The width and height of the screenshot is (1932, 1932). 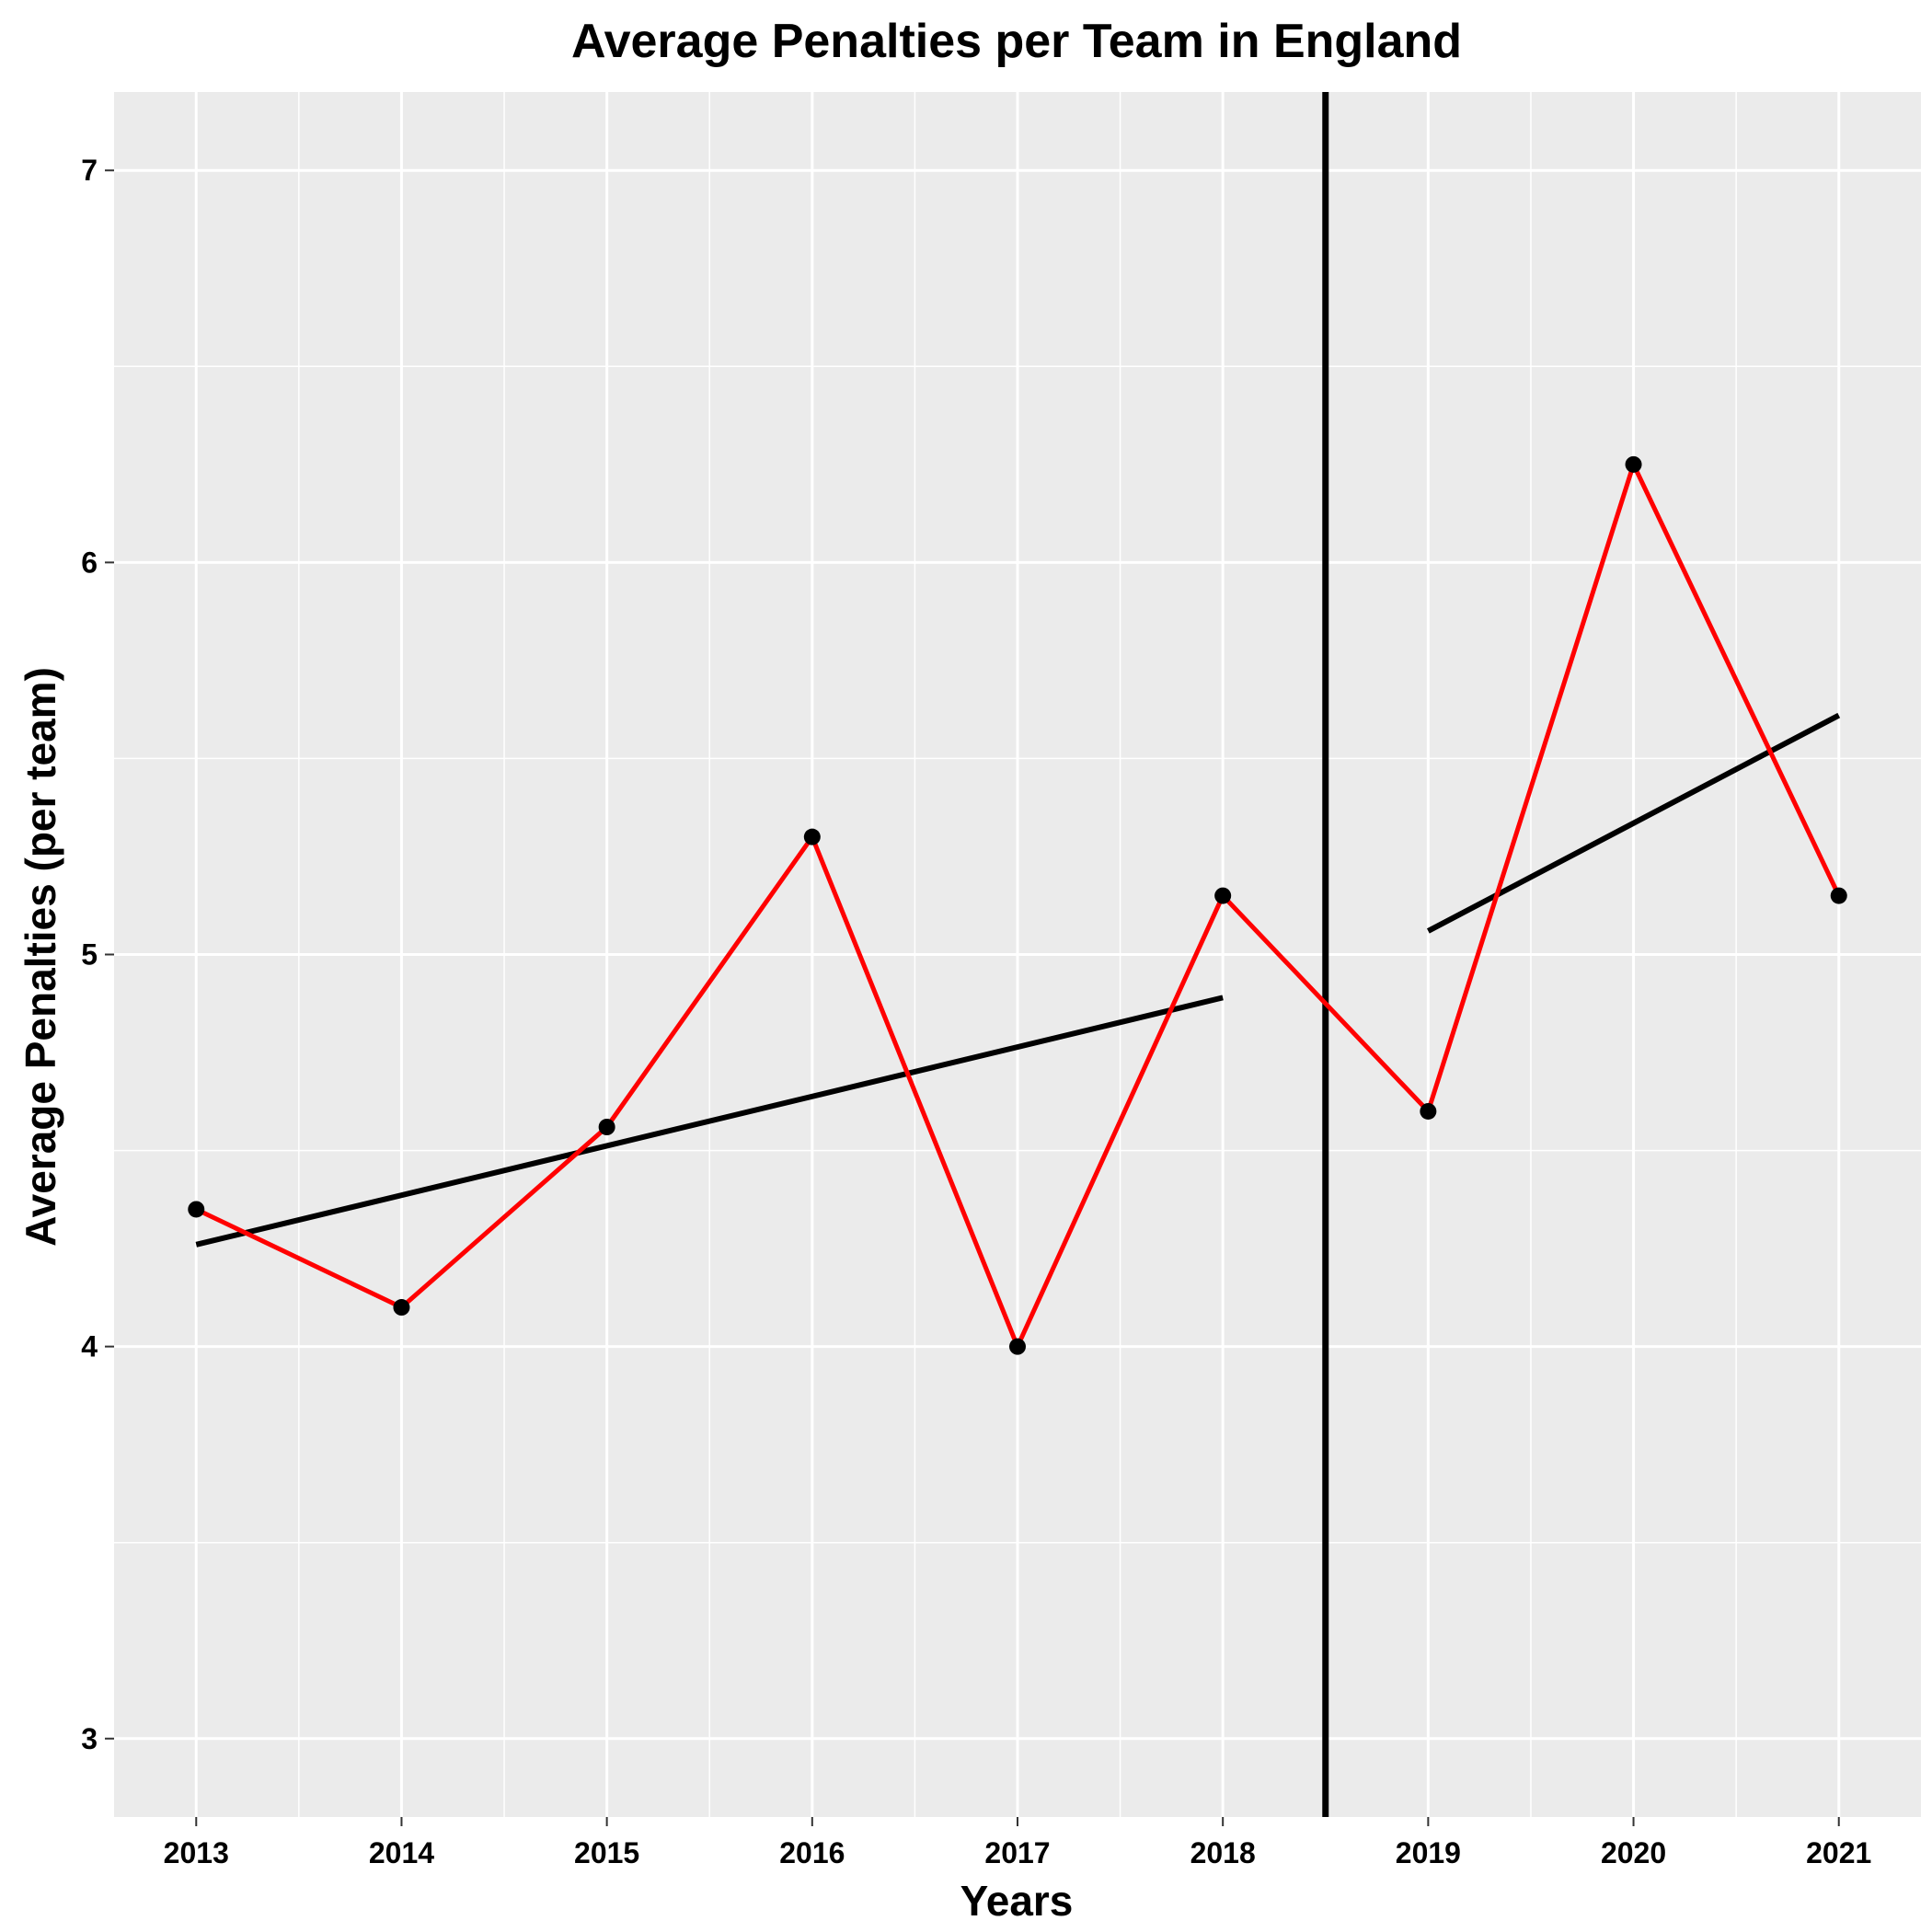 I want to click on x-tick-label: 2017, so click(x=1017, y=1852).